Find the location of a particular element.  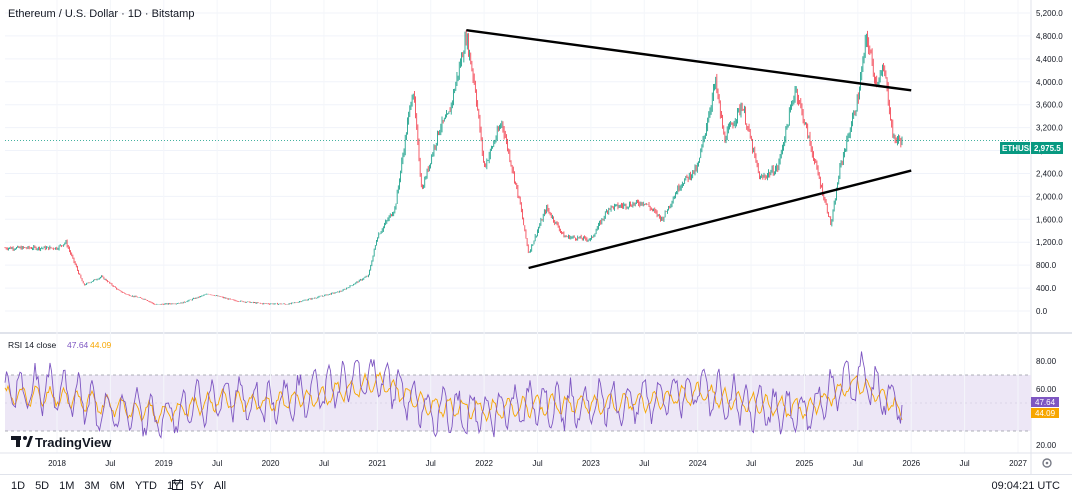

price-tick-label: 1,600.0 is located at coordinates (1049, 219).